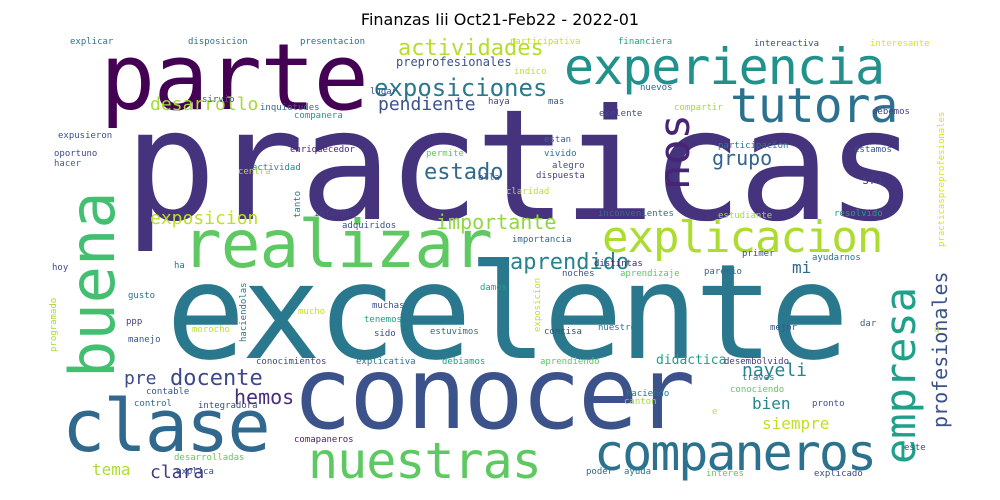 This screenshot has height=500, width=1000. Describe the element at coordinates (556, 102) in the screenshot. I see `word: mas` at that location.